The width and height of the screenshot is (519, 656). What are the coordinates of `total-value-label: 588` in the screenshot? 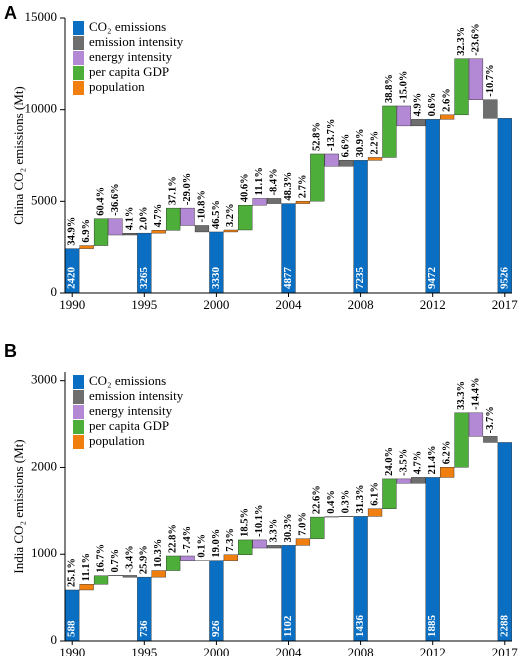 It's located at (72, 628).